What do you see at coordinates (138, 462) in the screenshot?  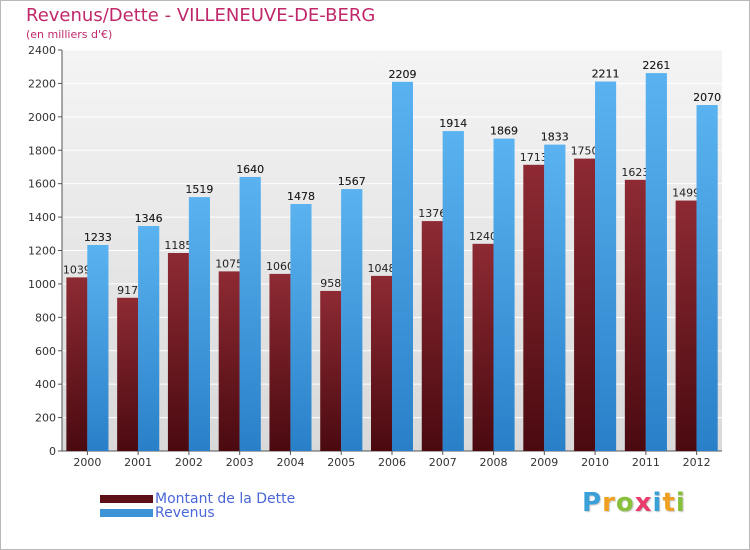 I see `x-tick-label: 2001` at bounding box center [138, 462].